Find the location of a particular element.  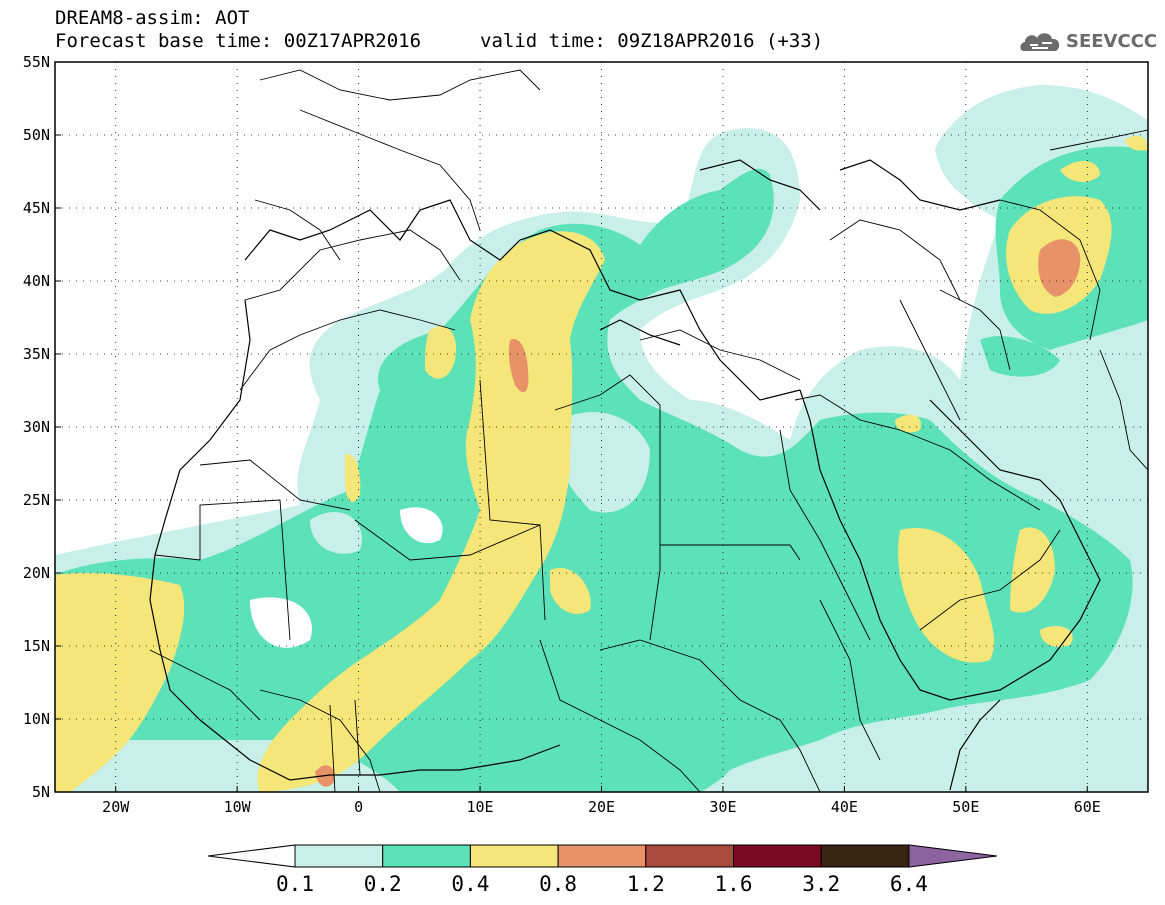

lon-axis: 20W 10W 0 10E 20E 30E 40E 50E 60E is located at coordinates (601, 801).